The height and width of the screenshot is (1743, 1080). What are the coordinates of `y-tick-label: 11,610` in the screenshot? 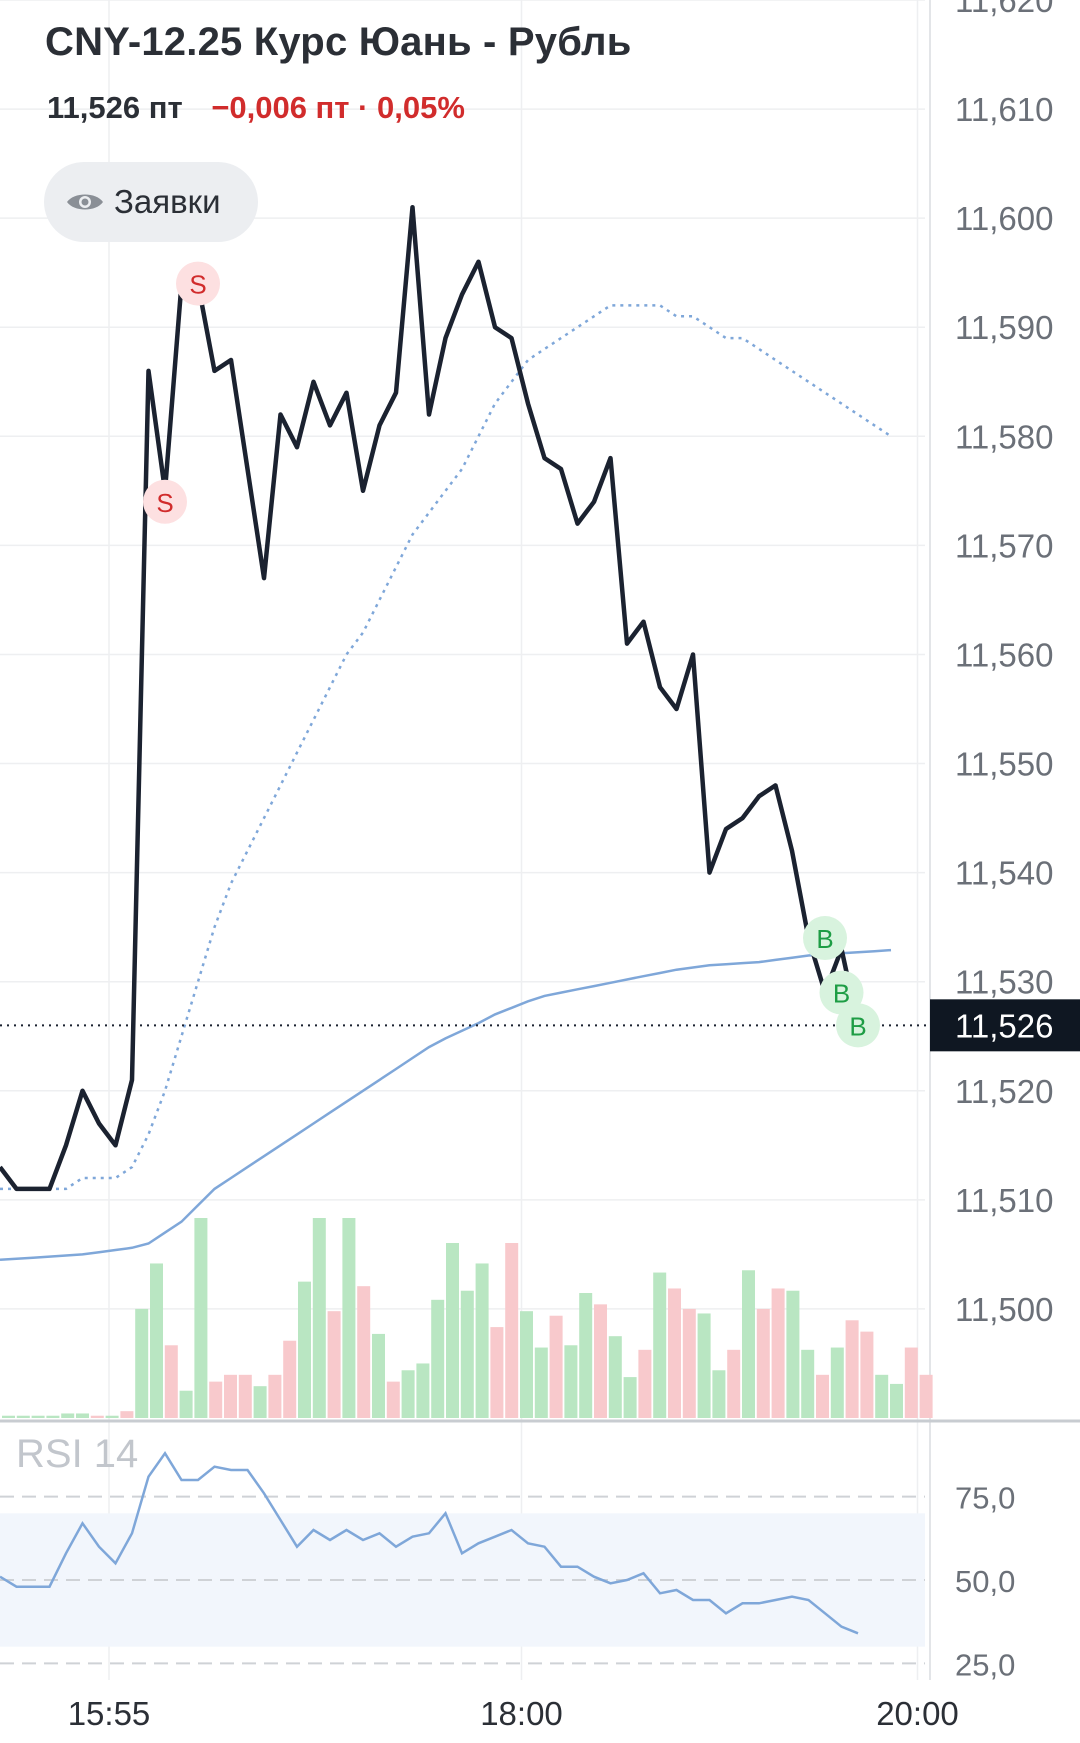 It's located at (1004, 109).